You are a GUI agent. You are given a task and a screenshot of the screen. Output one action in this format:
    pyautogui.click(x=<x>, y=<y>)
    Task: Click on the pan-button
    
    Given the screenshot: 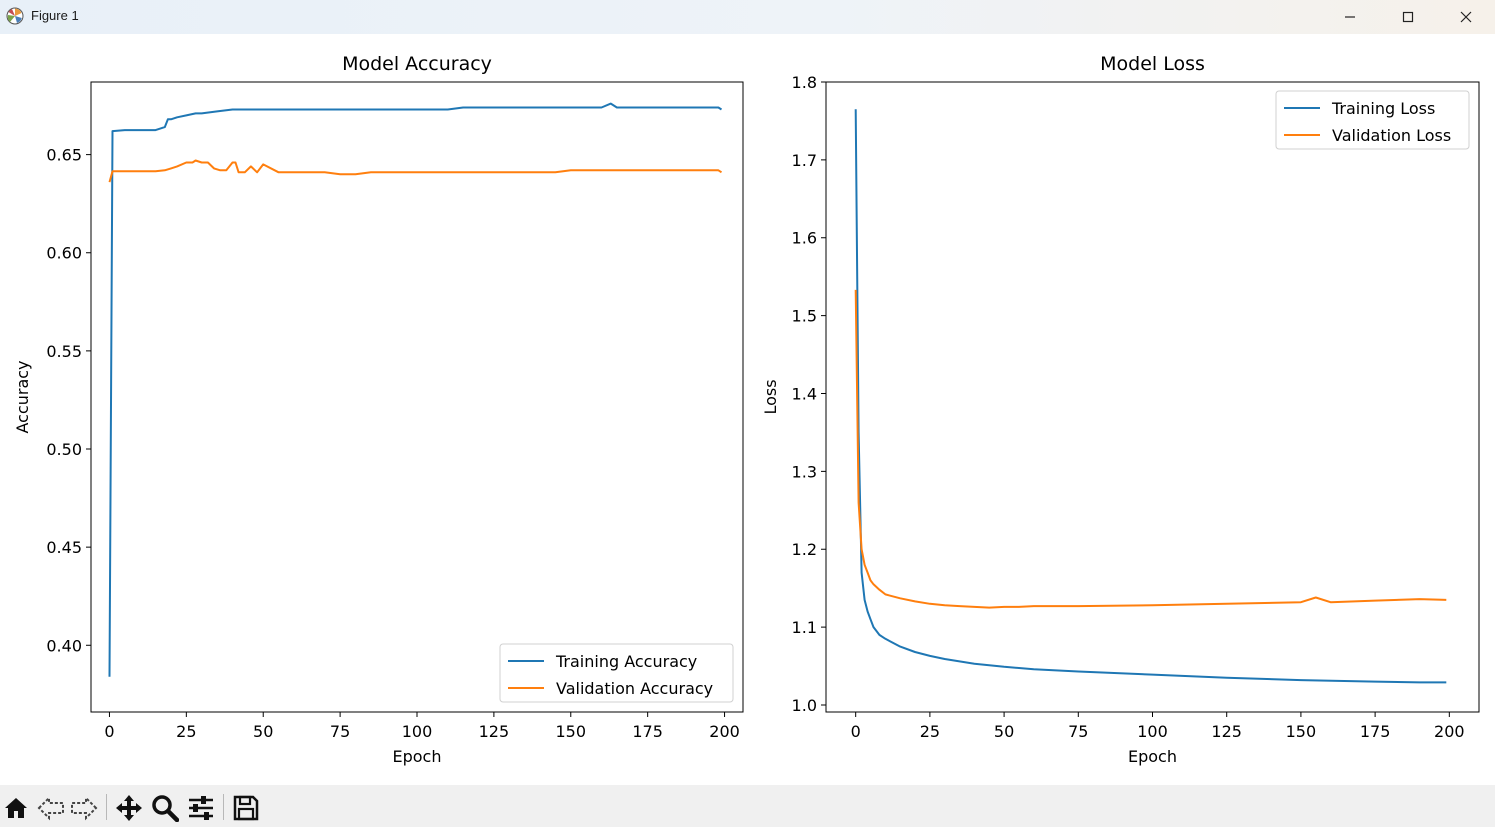 What is the action you would take?
    pyautogui.click(x=129, y=808)
    